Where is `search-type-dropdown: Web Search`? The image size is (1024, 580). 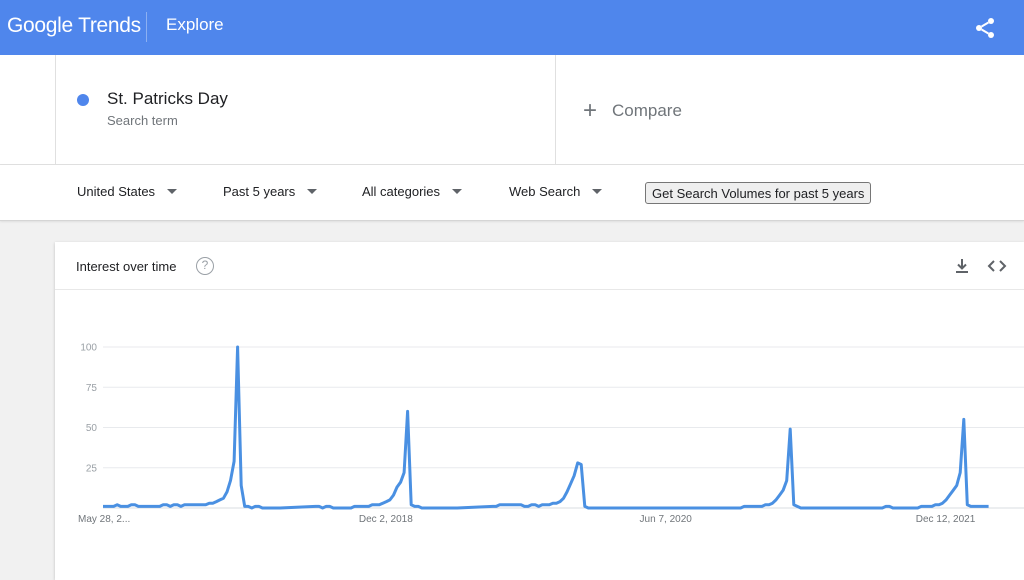
search-type-dropdown: Web Search is located at coordinates (556, 191).